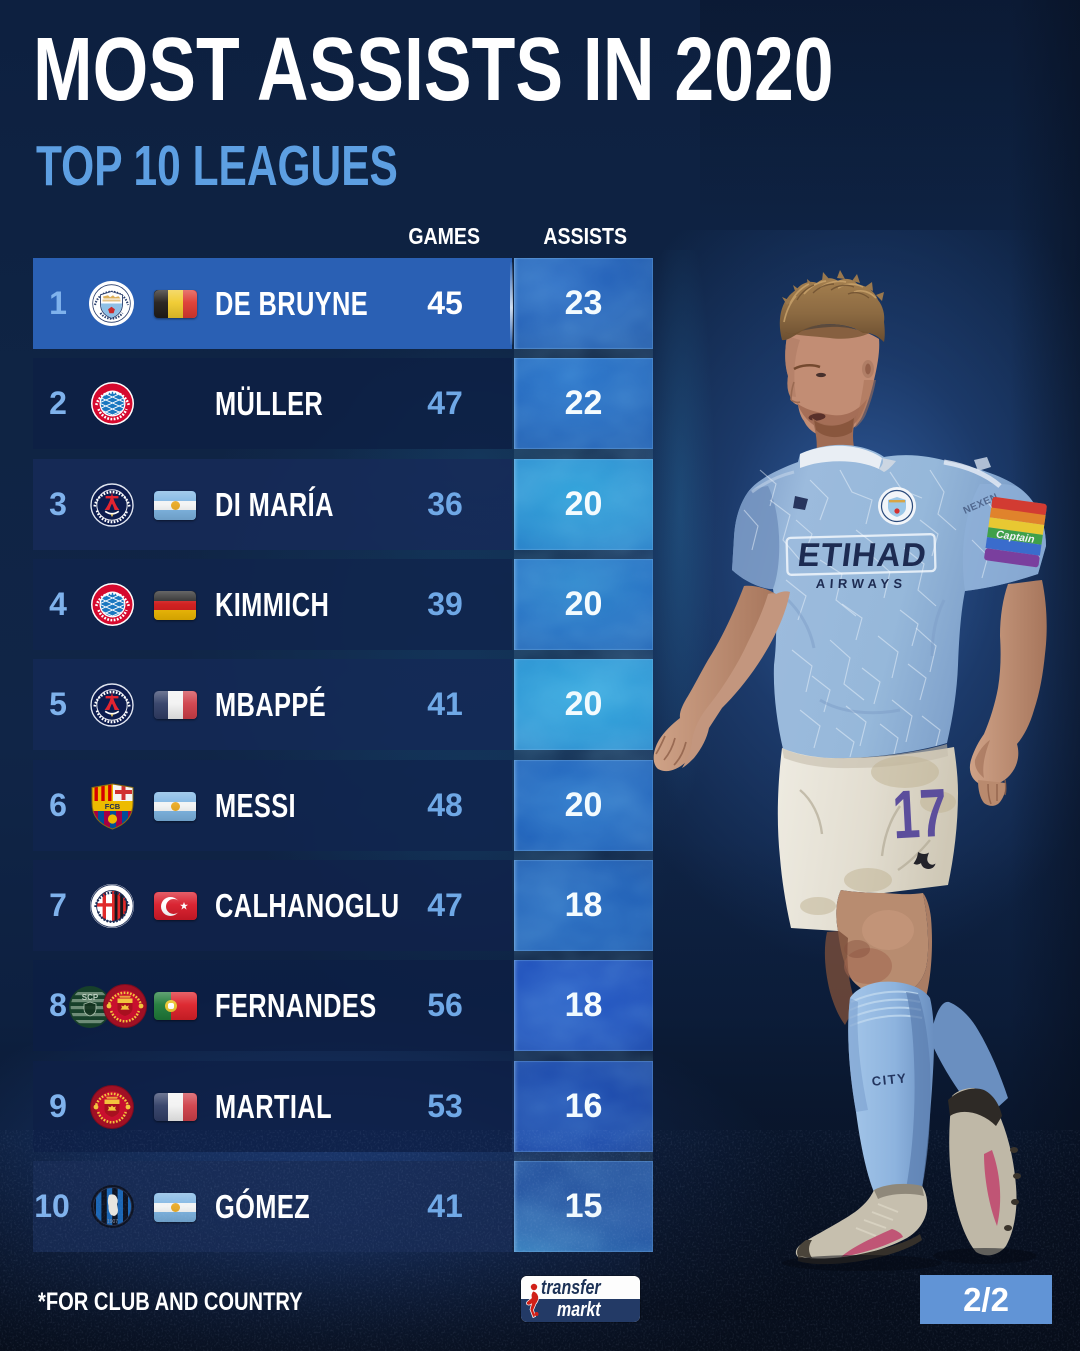 This screenshot has height=1351, width=1080. Describe the element at coordinates (1015, 536) in the screenshot. I see `svg-text: Captain` at that location.